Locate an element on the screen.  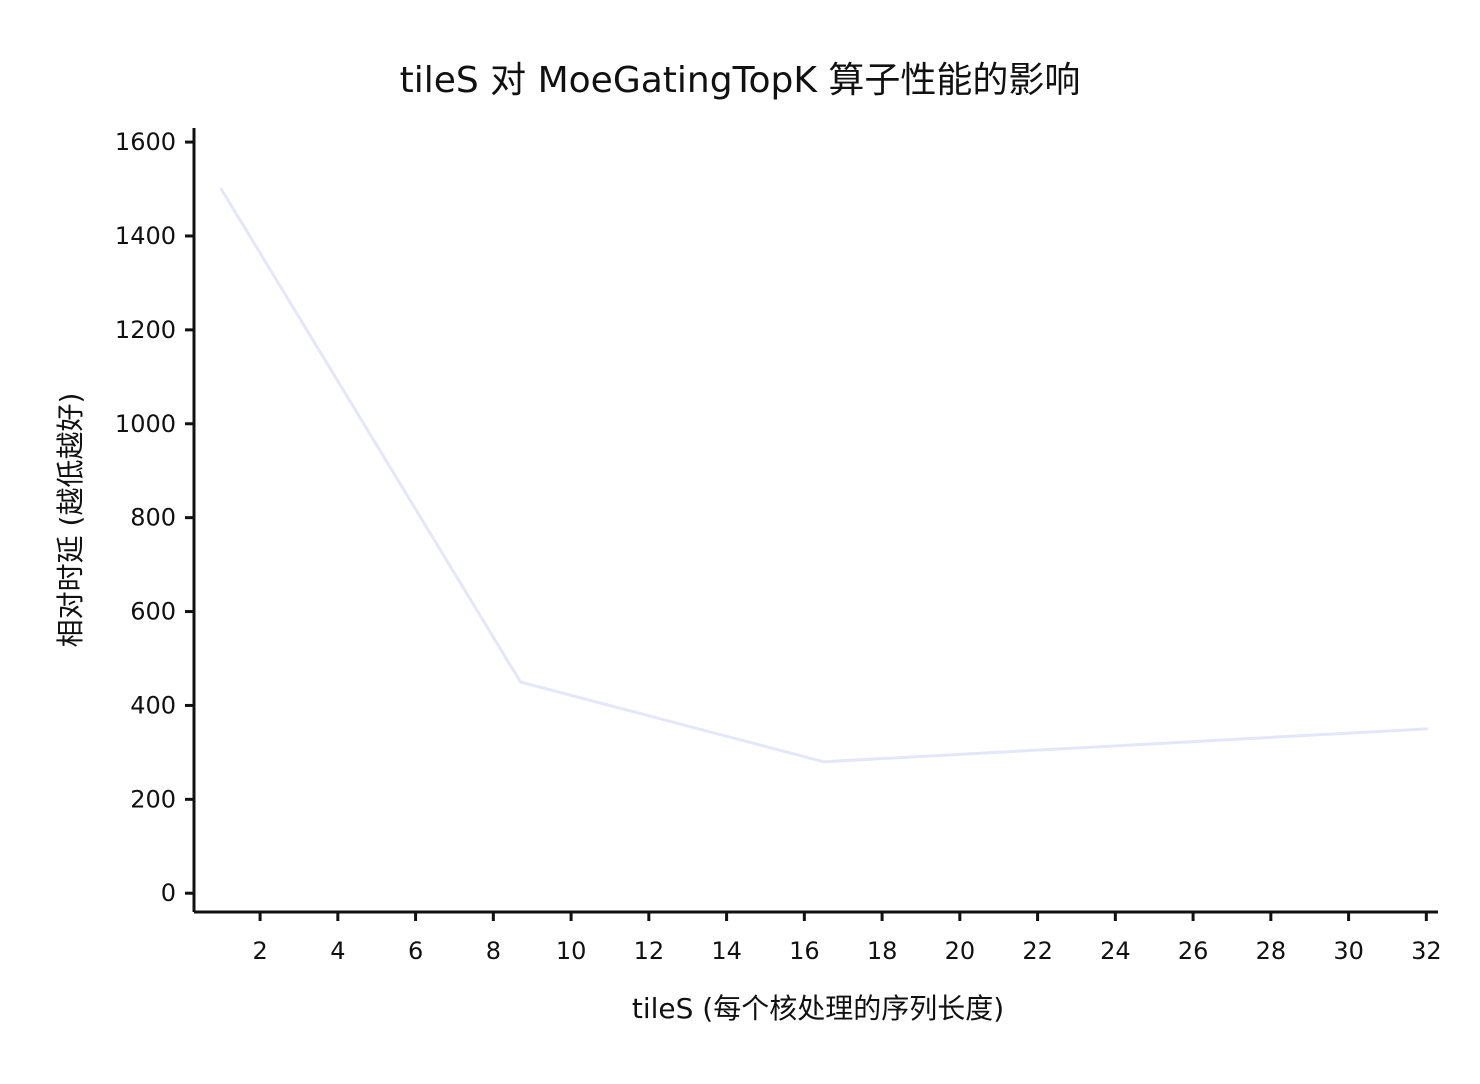
y-tick-label: 800 is located at coordinates (153, 518).